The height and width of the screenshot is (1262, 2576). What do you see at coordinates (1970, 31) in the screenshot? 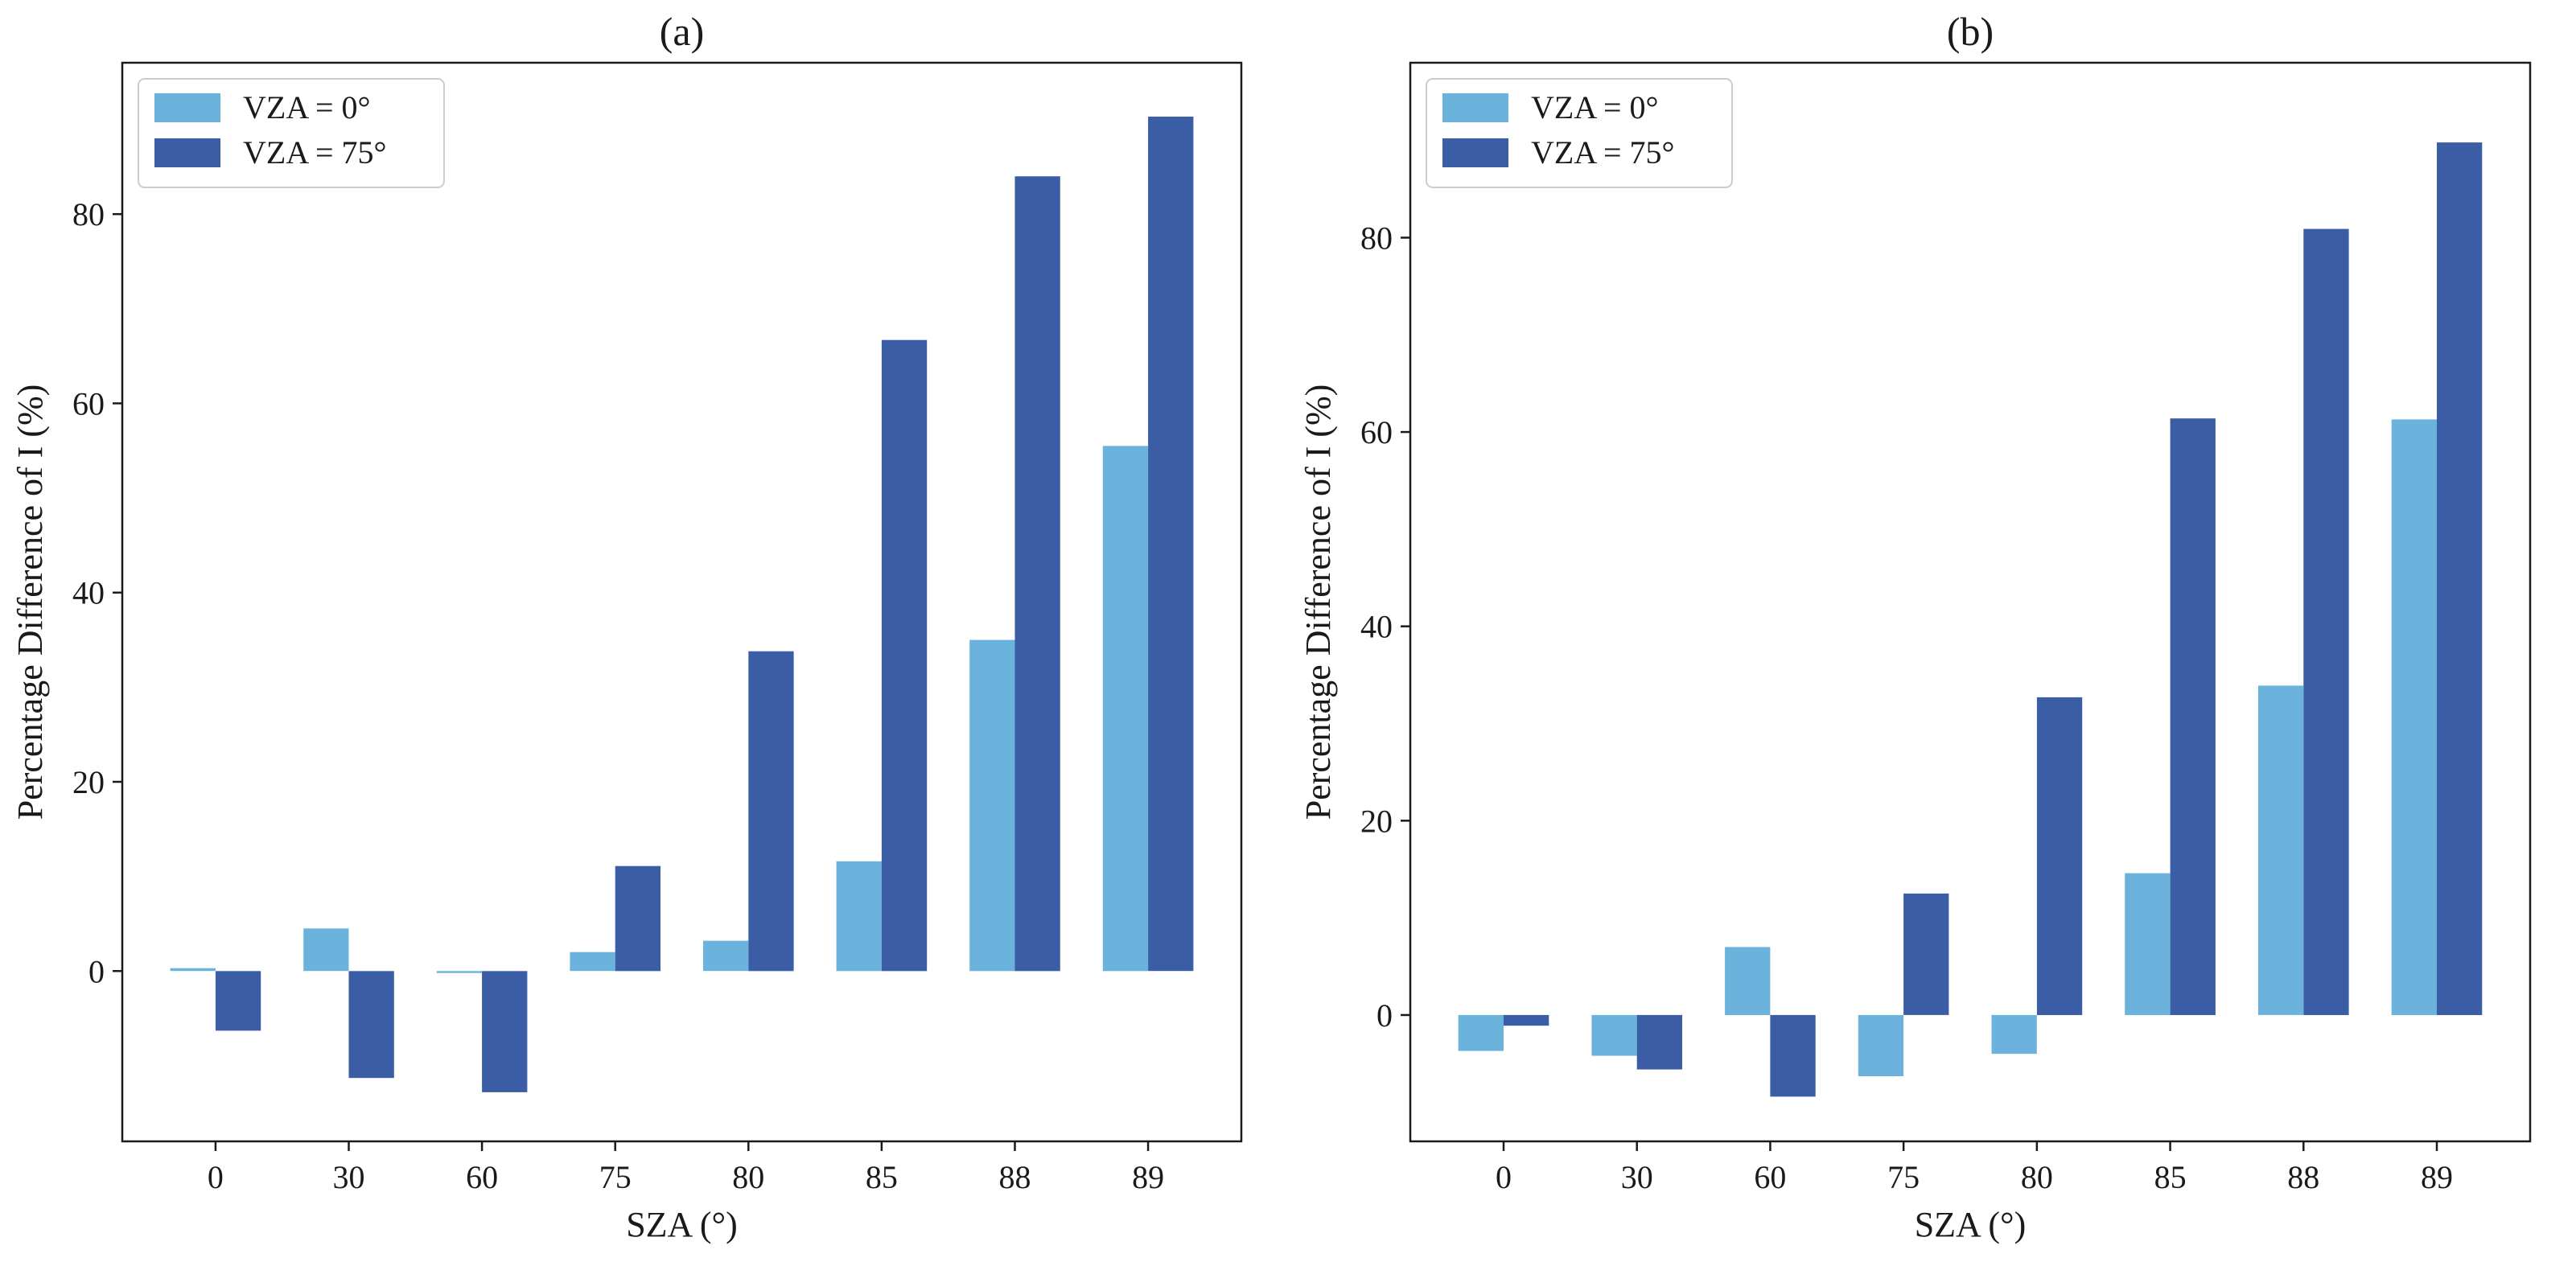
I see `chart-title: (b)` at bounding box center [1970, 31].